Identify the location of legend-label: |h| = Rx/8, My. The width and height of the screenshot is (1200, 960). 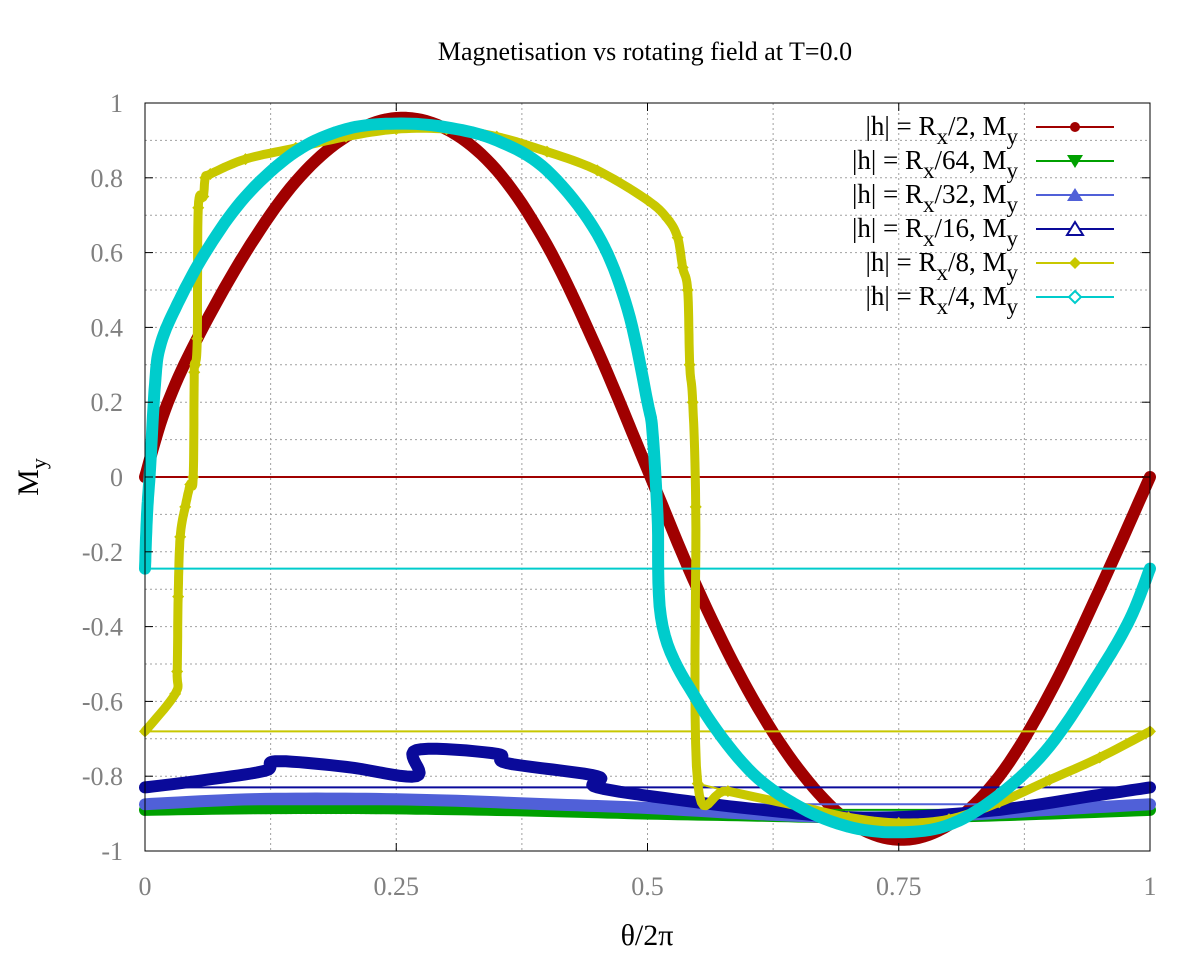
(941, 266).